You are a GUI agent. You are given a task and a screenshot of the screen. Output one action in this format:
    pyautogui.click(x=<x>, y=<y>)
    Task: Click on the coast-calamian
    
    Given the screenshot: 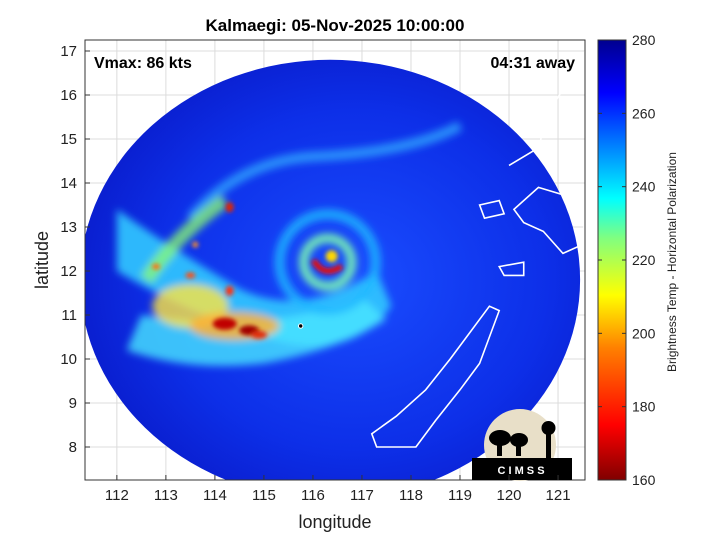 What is the action you would take?
    pyautogui.click(x=511, y=269)
    